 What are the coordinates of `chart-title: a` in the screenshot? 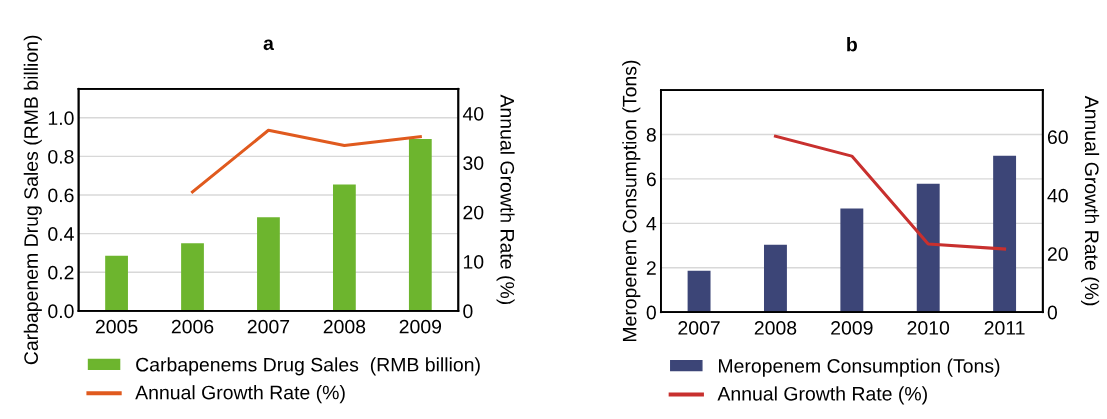 It's located at (268, 45).